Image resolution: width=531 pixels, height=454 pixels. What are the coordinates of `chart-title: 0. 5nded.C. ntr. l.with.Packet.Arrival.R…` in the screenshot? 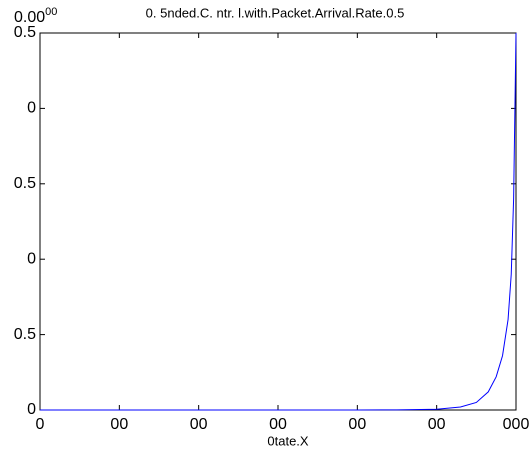 It's located at (275, 12).